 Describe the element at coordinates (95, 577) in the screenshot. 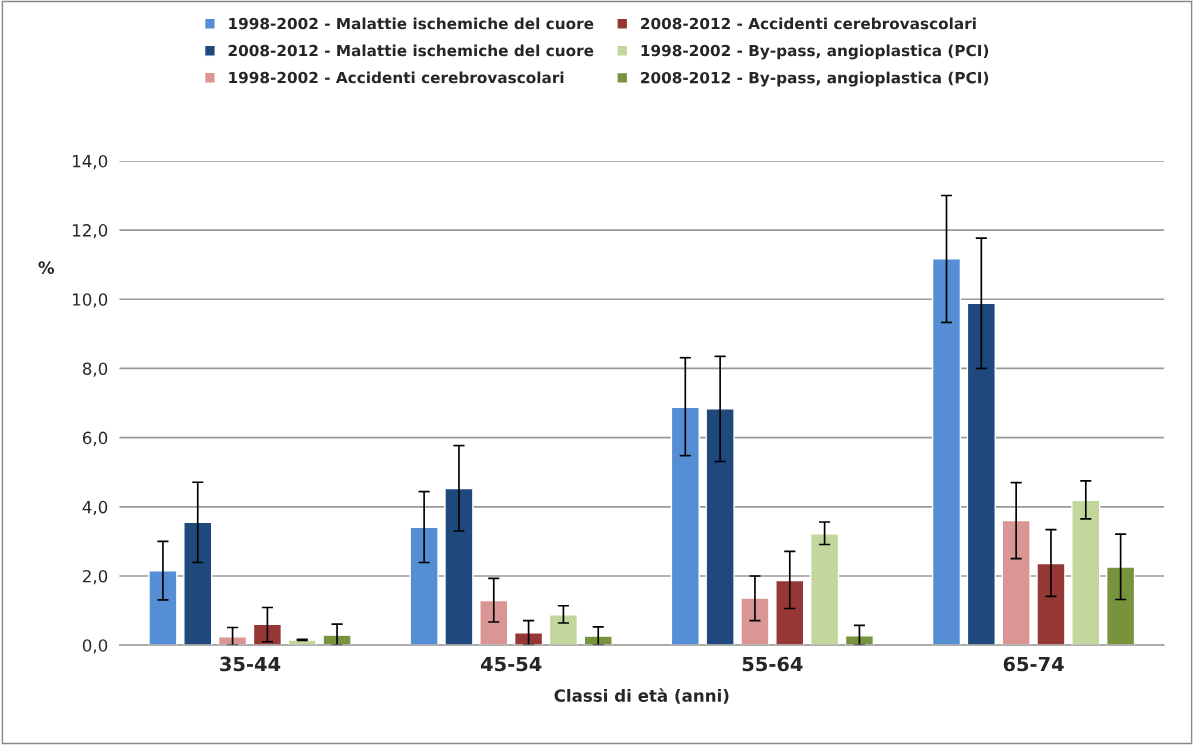

I see `y-tick-label: 2,0` at that location.